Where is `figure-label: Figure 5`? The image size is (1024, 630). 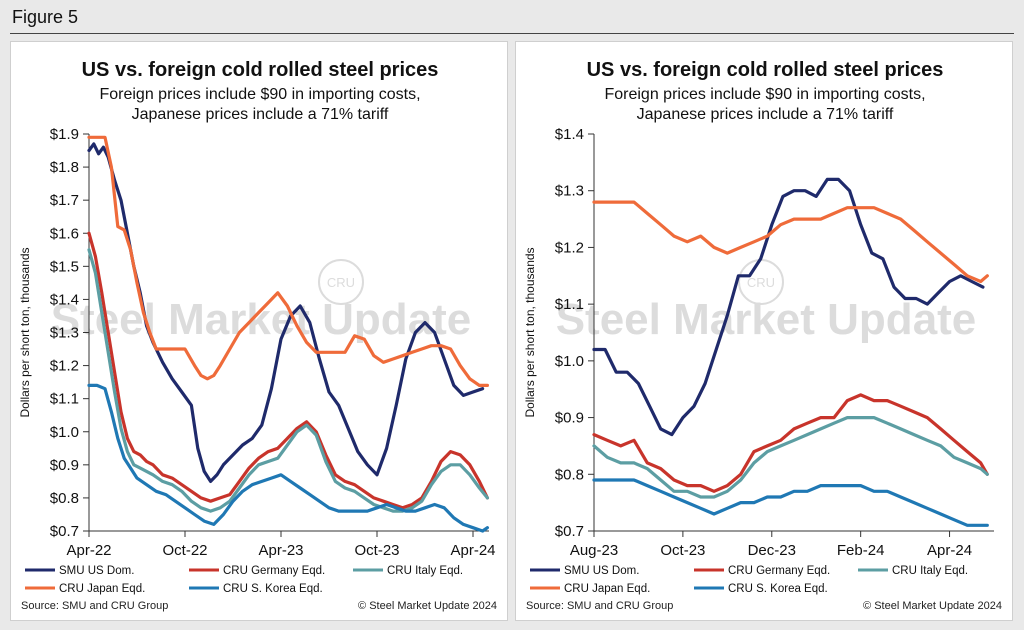
figure-label: Figure 5 is located at coordinates (45, 17).